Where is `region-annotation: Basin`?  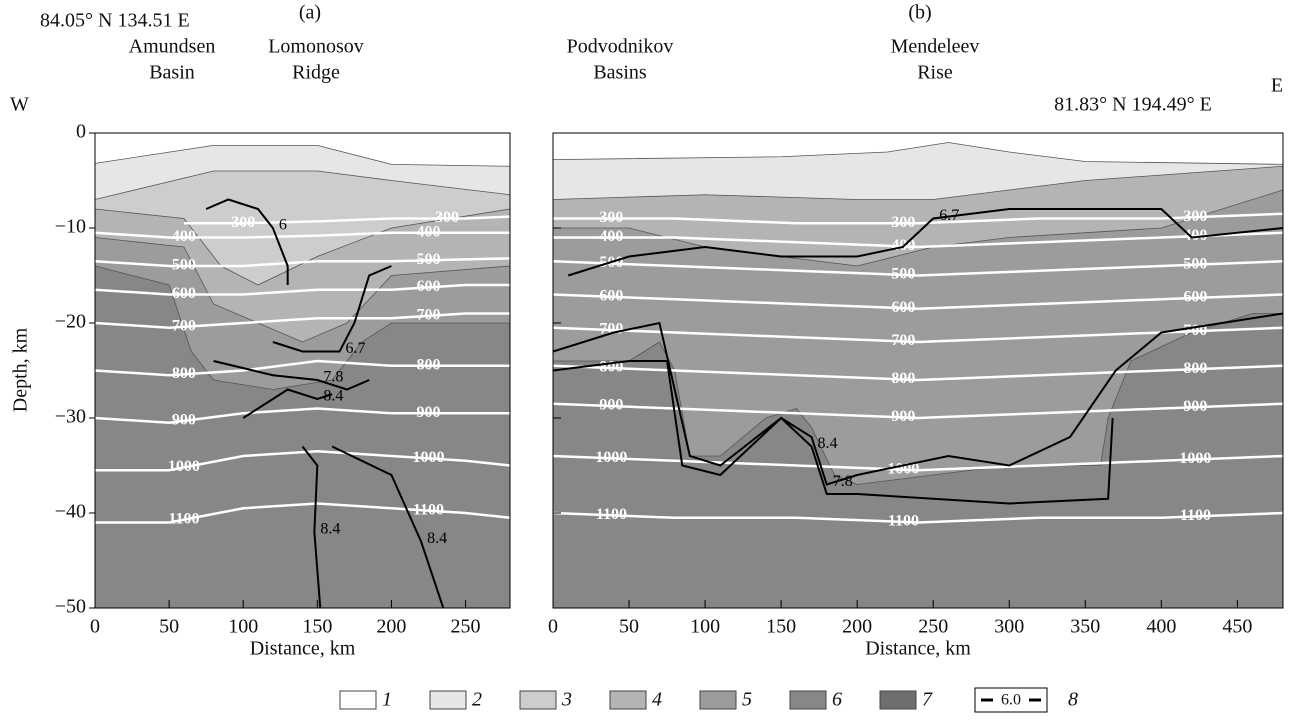
region-annotation: Basin is located at coordinates (172, 73).